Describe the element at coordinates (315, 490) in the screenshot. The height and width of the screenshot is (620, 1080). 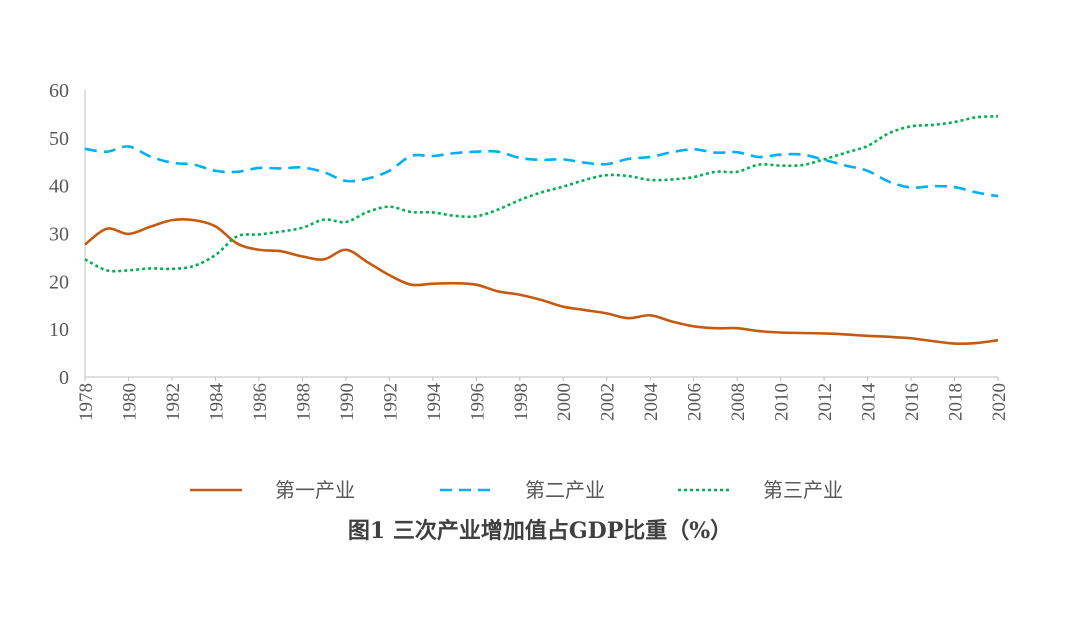
I see `legend-label-1: 第一产业` at that location.